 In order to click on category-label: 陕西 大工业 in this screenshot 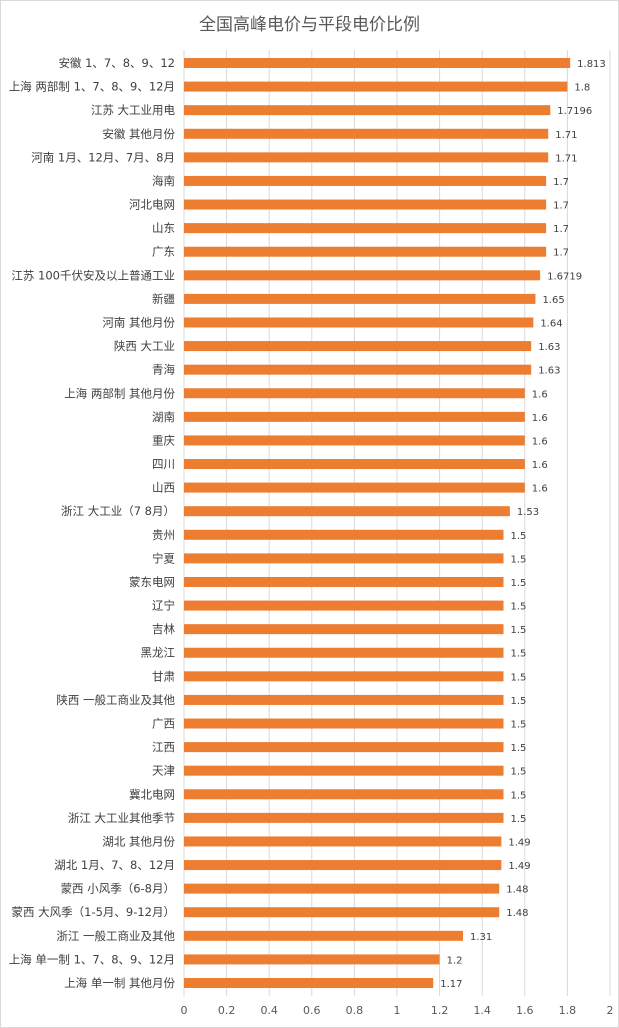, I will do `click(144, 346)`.